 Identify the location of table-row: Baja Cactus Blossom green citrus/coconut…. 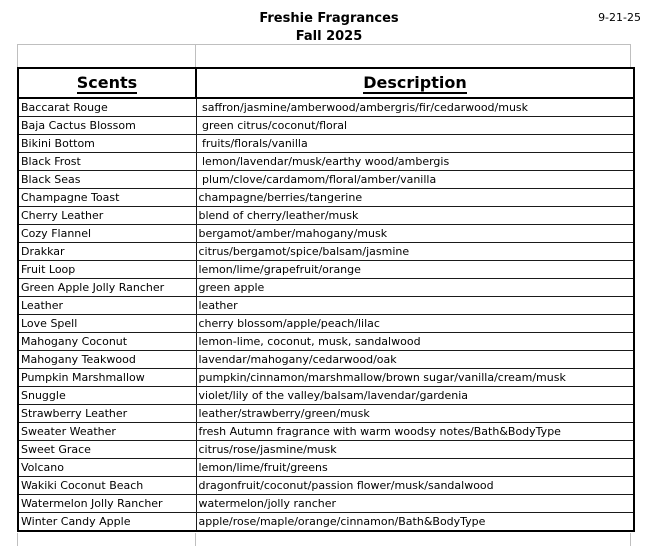
(326, 125).